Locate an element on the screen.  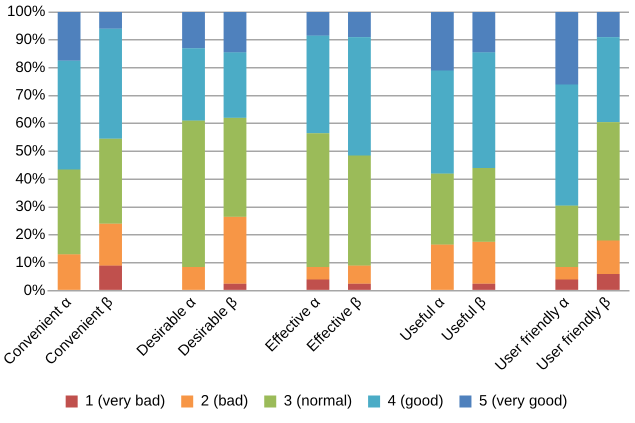
y-tick-label: 100% is located at coordinates (26, 11).